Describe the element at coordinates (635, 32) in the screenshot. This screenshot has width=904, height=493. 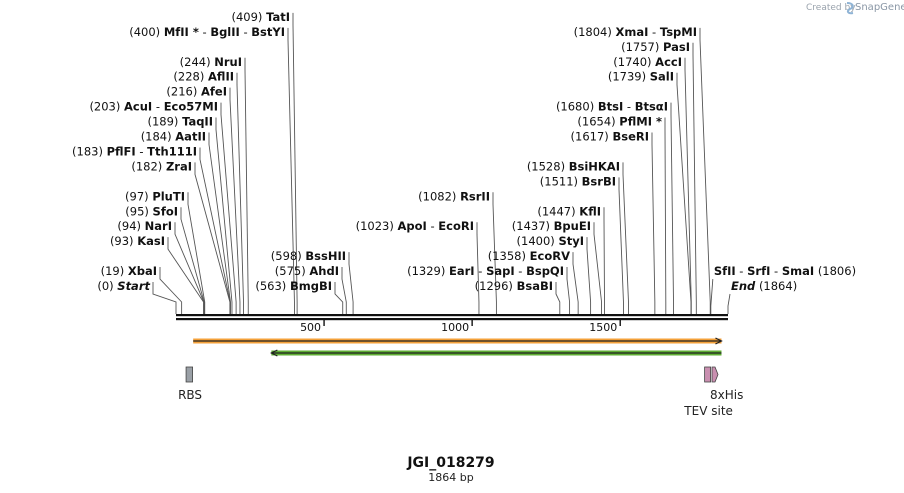
I see `site-label-xmai: (1804) XmaI - TspMI` at that location.